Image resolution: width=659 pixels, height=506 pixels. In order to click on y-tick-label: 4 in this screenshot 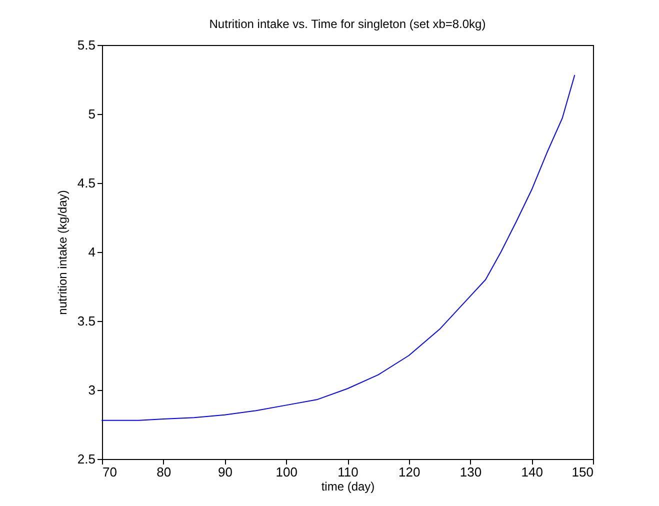, I will do `click(92, 252)`.